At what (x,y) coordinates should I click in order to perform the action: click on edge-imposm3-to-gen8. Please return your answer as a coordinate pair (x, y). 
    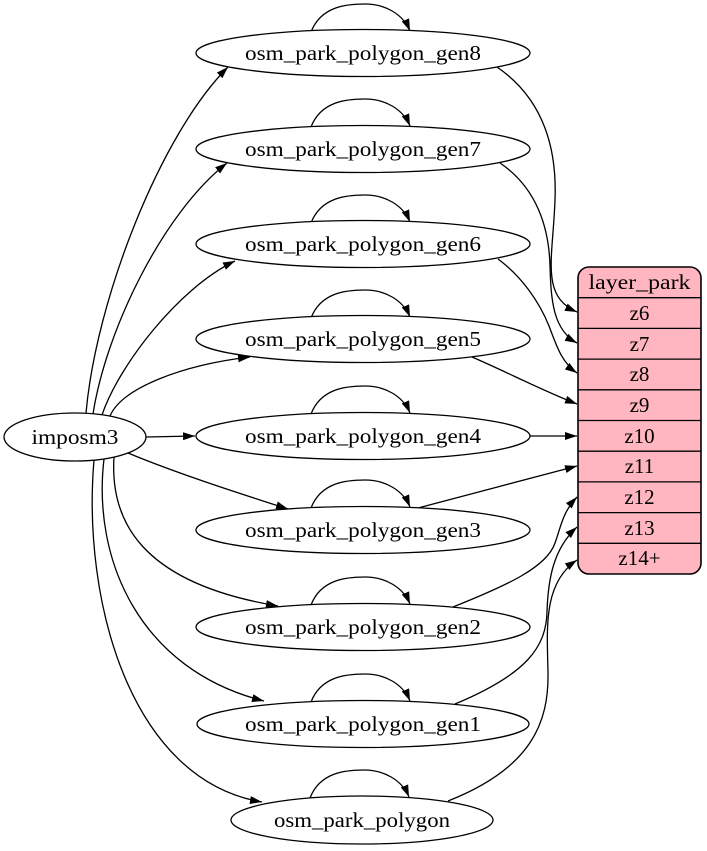
    Looking at the image, I should click on (157, 240).